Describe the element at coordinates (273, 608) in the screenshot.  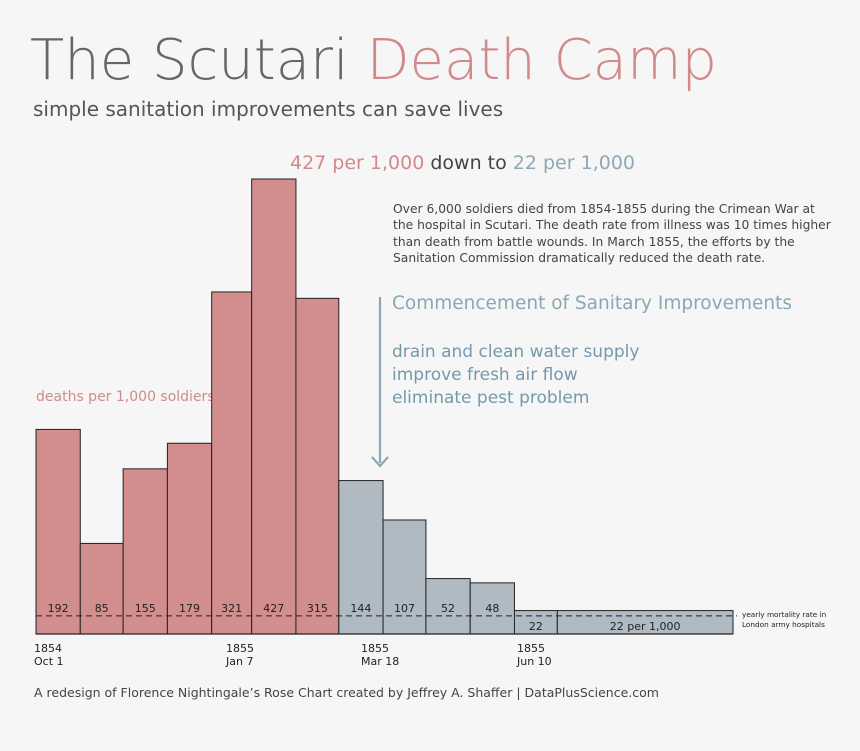
I see `bar-value-label: 427` at that location.